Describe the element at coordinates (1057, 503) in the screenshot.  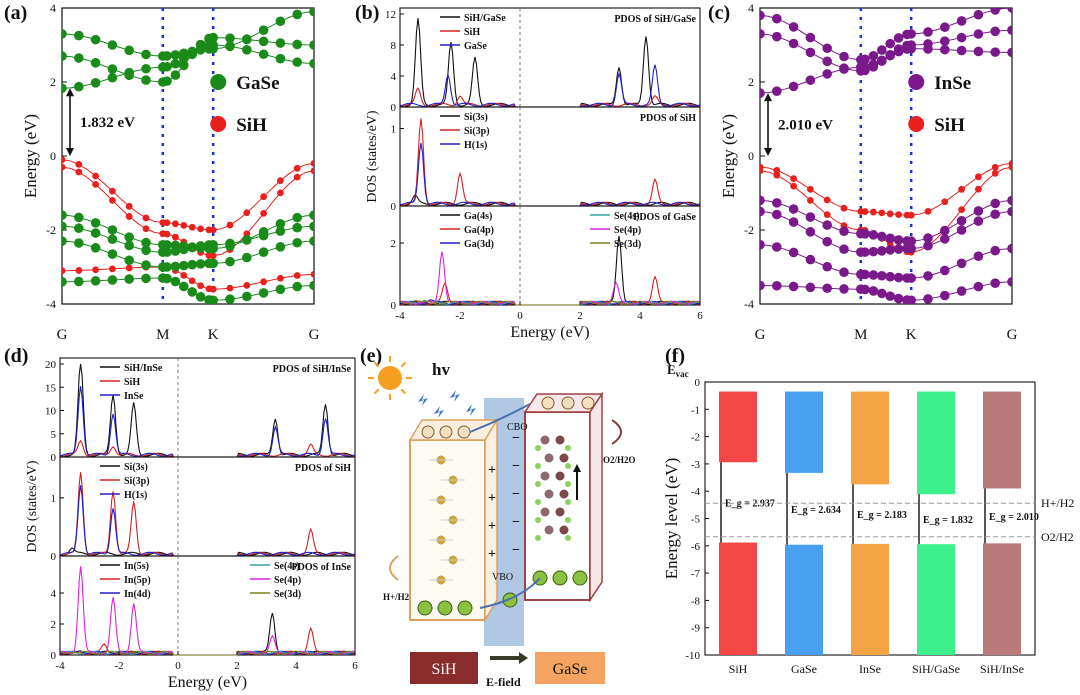
I see `ref-label-H+/H2: H+/H2` at that location.